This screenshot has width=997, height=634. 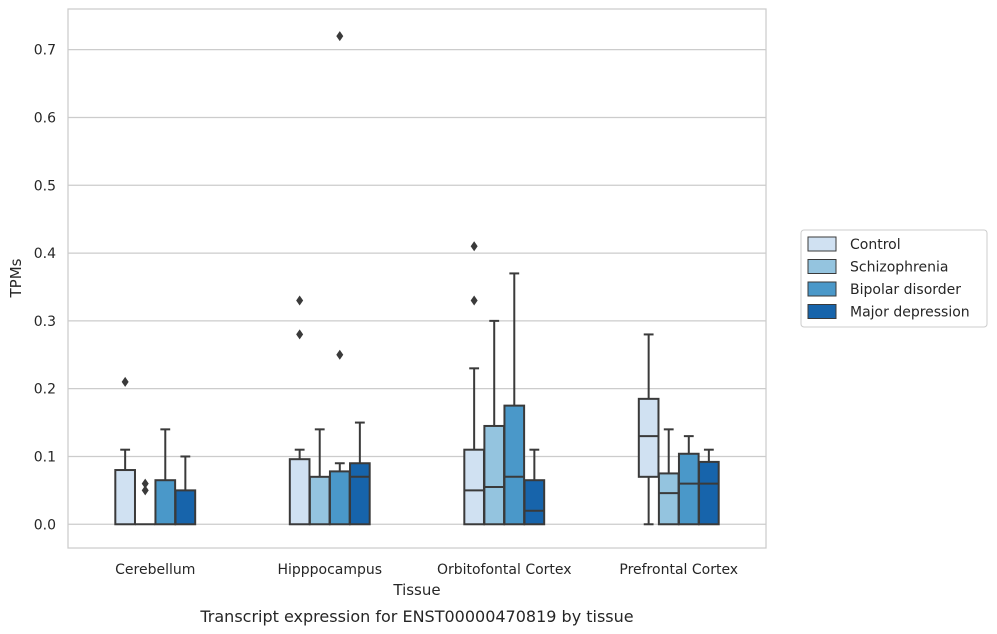 What do you see at coordinates (45, 457) in the screenshot?
I see `y-tick-label: 0.1` at bounding box center [45, 457].